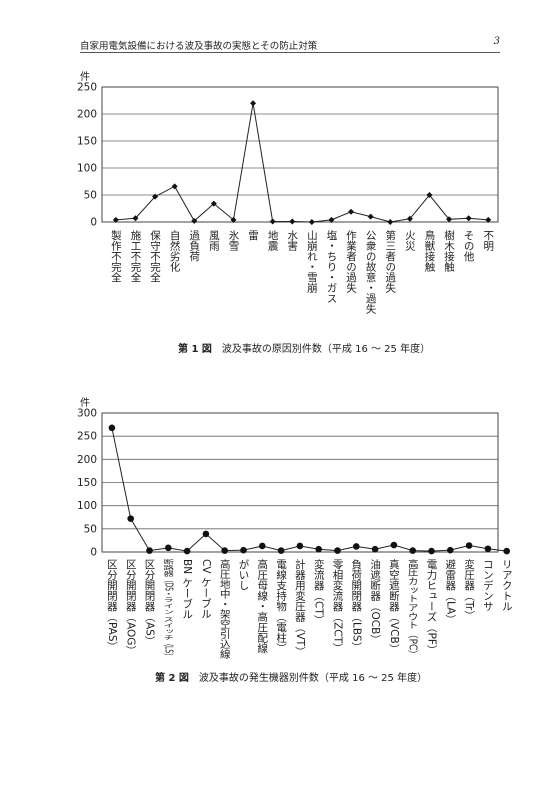  Describe the element at coordinates (356, 605) in the screenshot. I see `x-tick-label: 負荷開閉器（LBS）` at that location.